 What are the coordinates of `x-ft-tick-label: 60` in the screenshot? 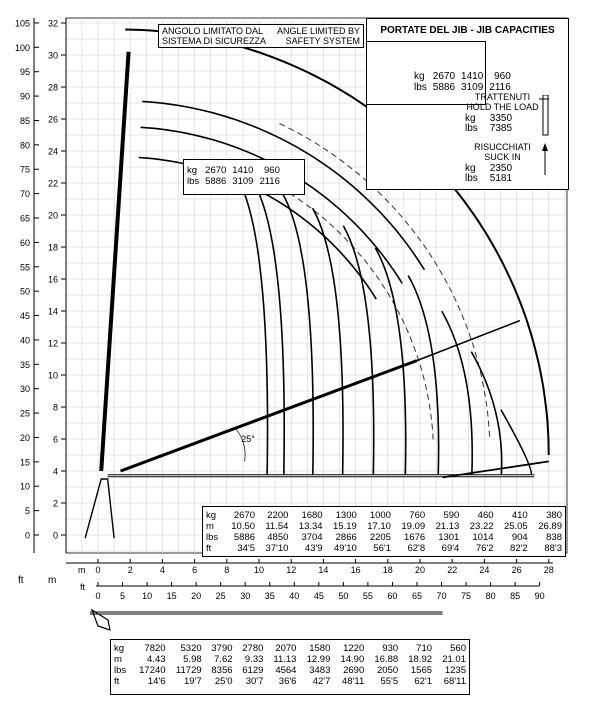 It's located at (392, 596).